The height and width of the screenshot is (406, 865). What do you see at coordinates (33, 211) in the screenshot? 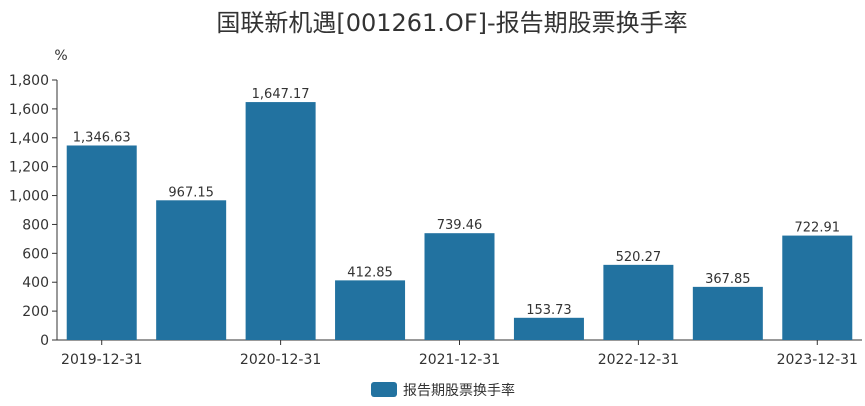
I see `y-axis: 0 200 400 600 800 1,000 1,200 1,400 1,600 1,800` at bounding box center [33, 211].